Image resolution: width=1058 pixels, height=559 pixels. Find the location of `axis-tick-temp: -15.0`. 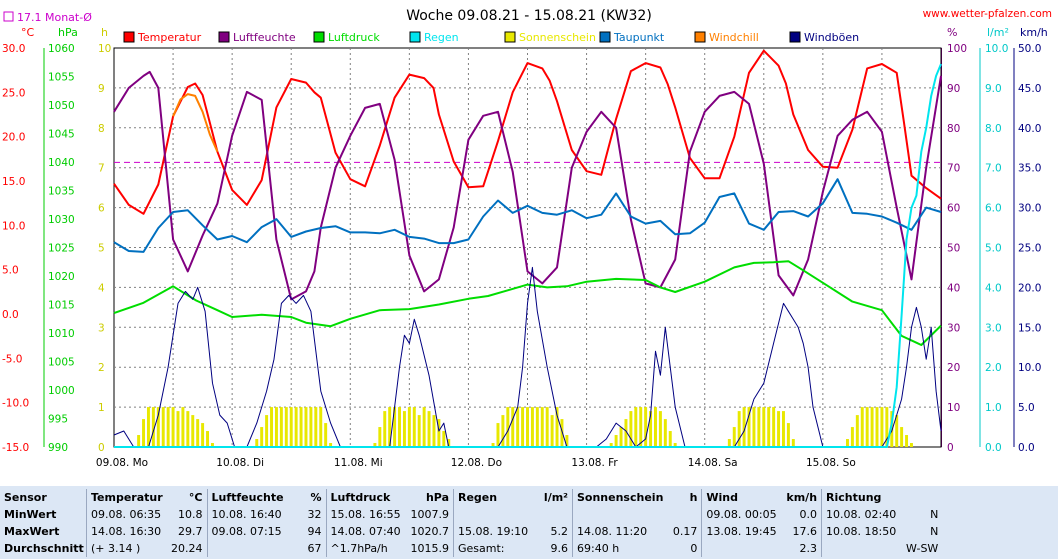

axis-tick-temp: -15.0 is located at coordinates (15, 448).